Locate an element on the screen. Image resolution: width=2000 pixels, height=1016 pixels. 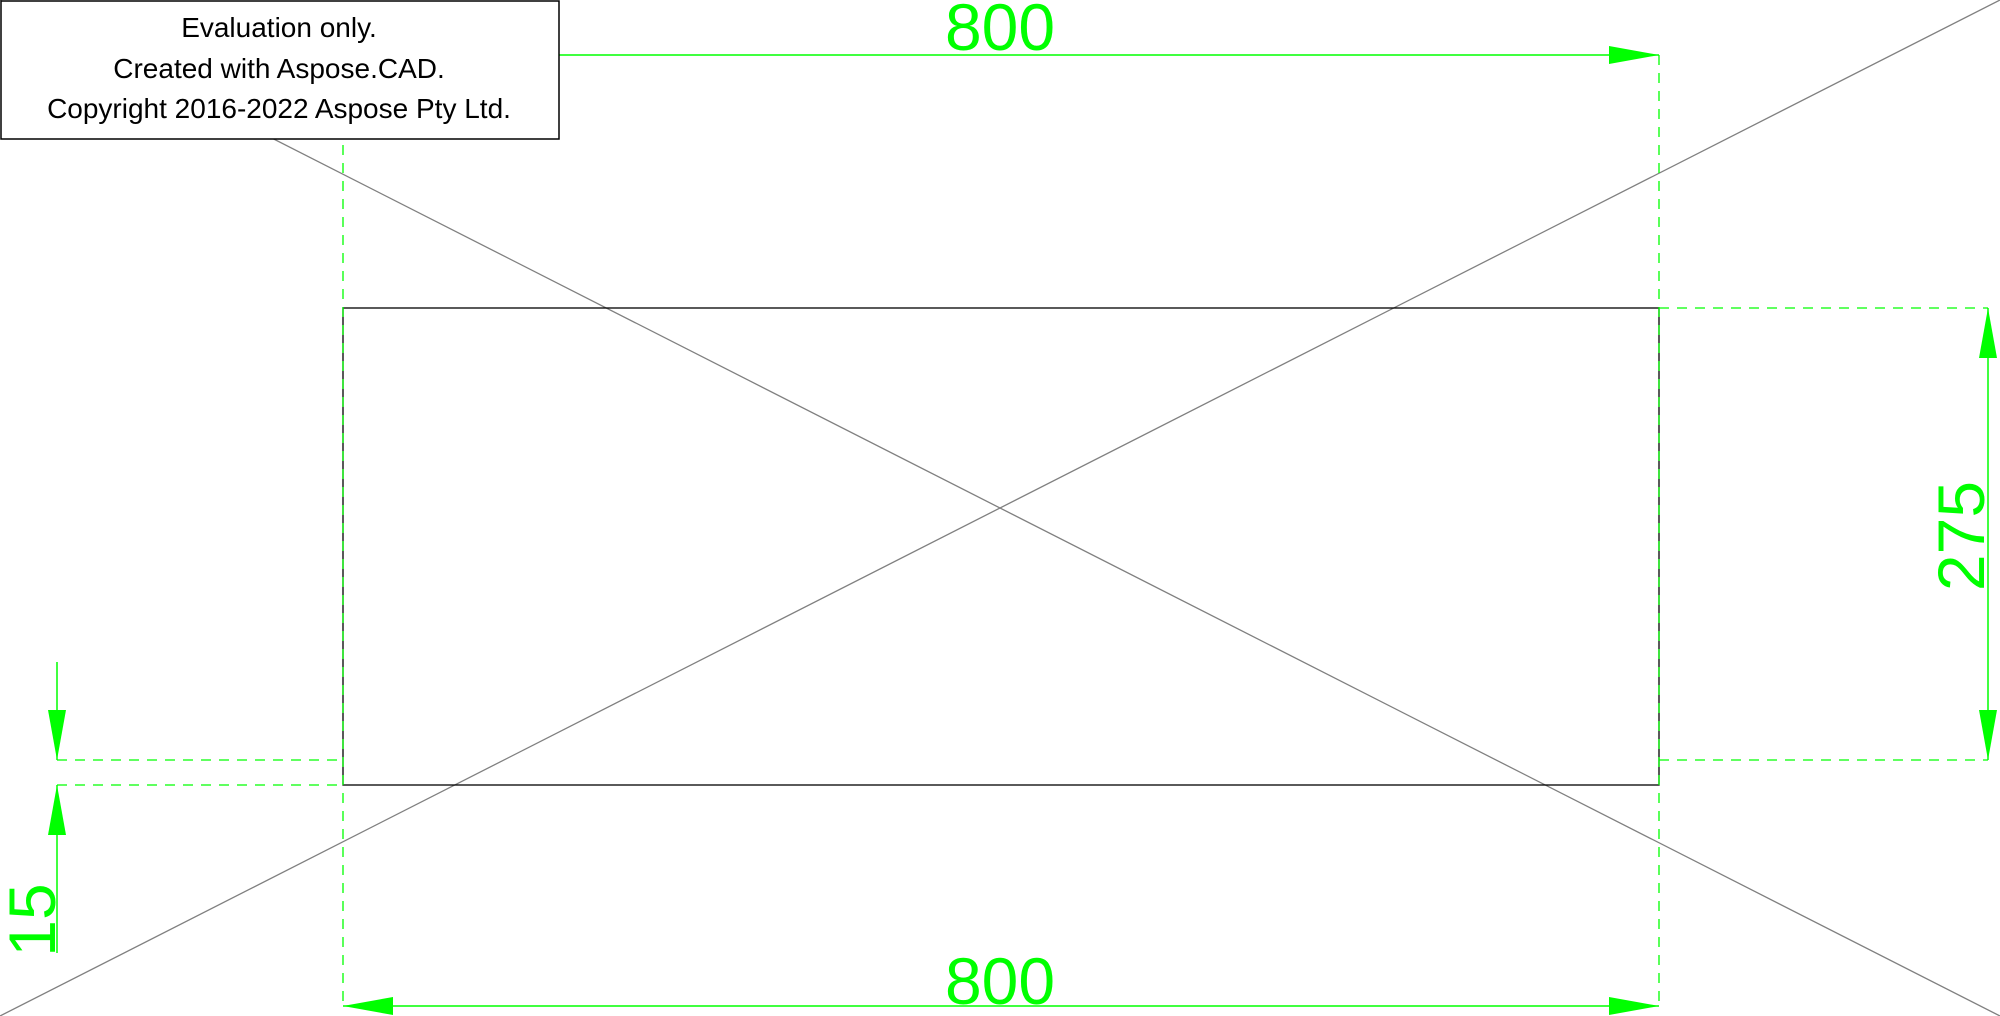
arrowhead-right-top is located at coordinates (1988, 333).